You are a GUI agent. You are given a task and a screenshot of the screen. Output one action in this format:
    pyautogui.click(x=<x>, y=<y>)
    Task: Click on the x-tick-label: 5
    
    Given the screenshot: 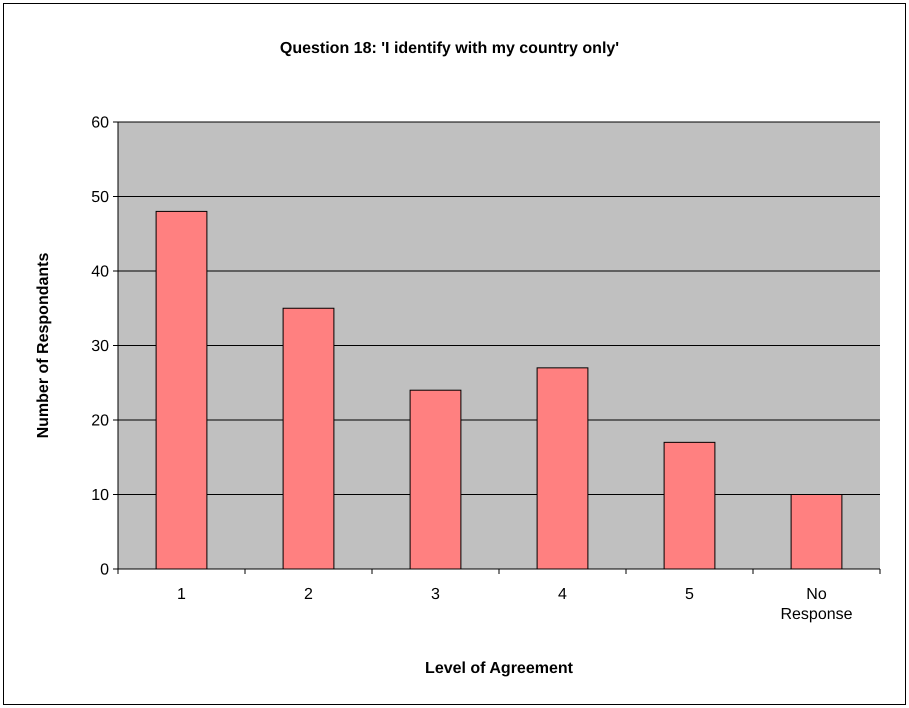 What is the action you would take?
    pyautogui.click(x=689, y=594)
    